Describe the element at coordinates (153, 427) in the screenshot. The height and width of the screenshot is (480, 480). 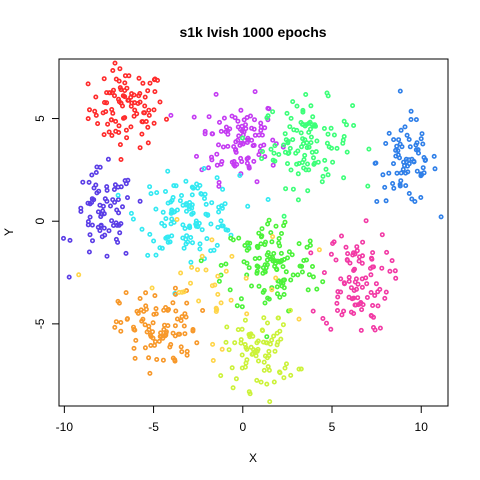
I see `x-tick-label: -5` at that location.